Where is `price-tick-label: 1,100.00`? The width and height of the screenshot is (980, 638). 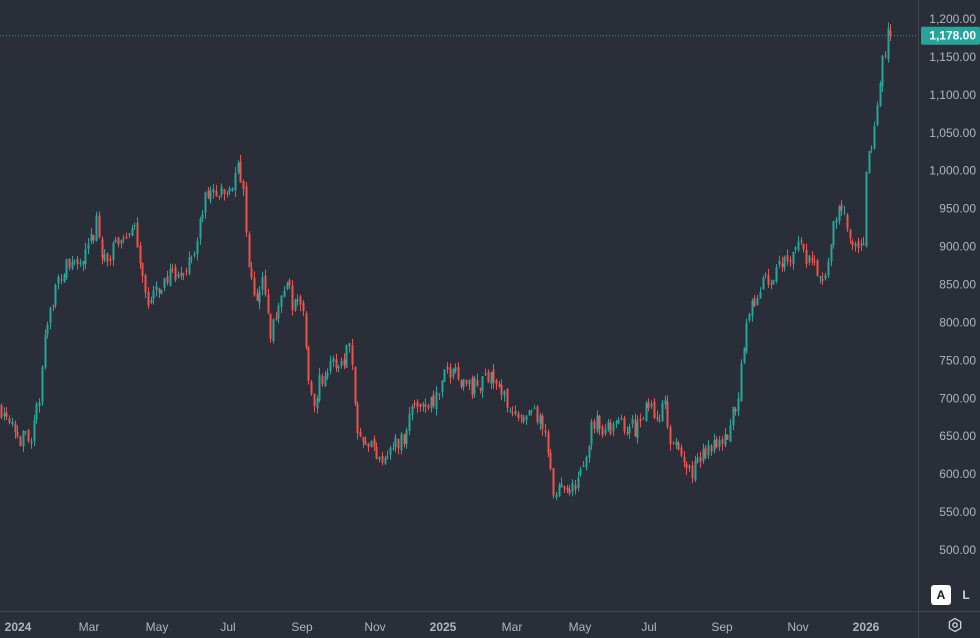 price-tick-label: 1,100.00 is located at coordinates (952, 95).